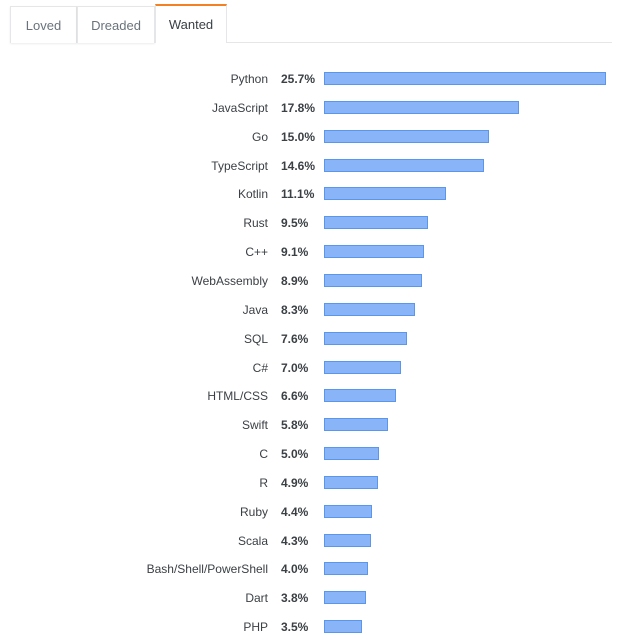  What do you see at coordinates (295, 367) in the screenshot?
I see `value-label: 7.0%` at bounding box center [295, 367].